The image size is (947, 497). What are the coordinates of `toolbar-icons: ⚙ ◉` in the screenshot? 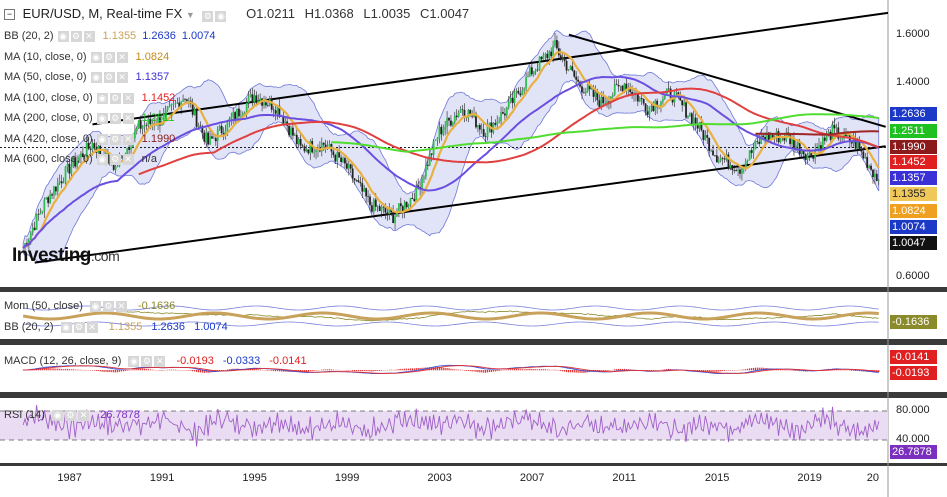 It's located at (215, 15).